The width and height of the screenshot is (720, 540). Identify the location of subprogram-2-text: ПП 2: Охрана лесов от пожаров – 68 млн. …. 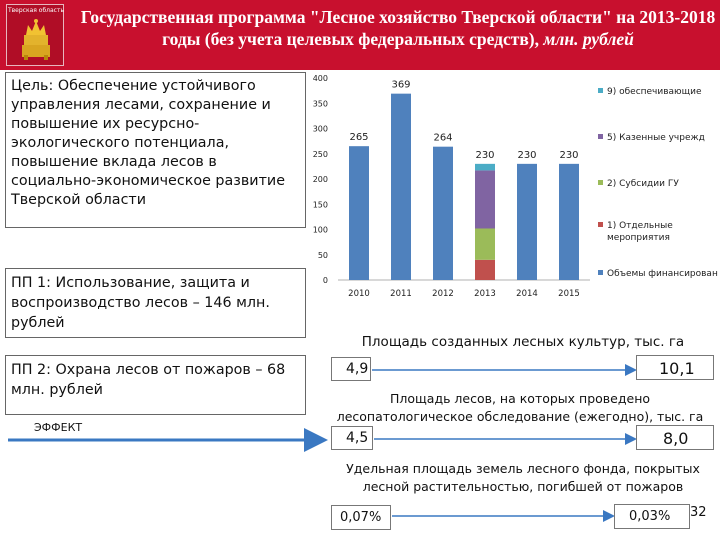
(148, 380).